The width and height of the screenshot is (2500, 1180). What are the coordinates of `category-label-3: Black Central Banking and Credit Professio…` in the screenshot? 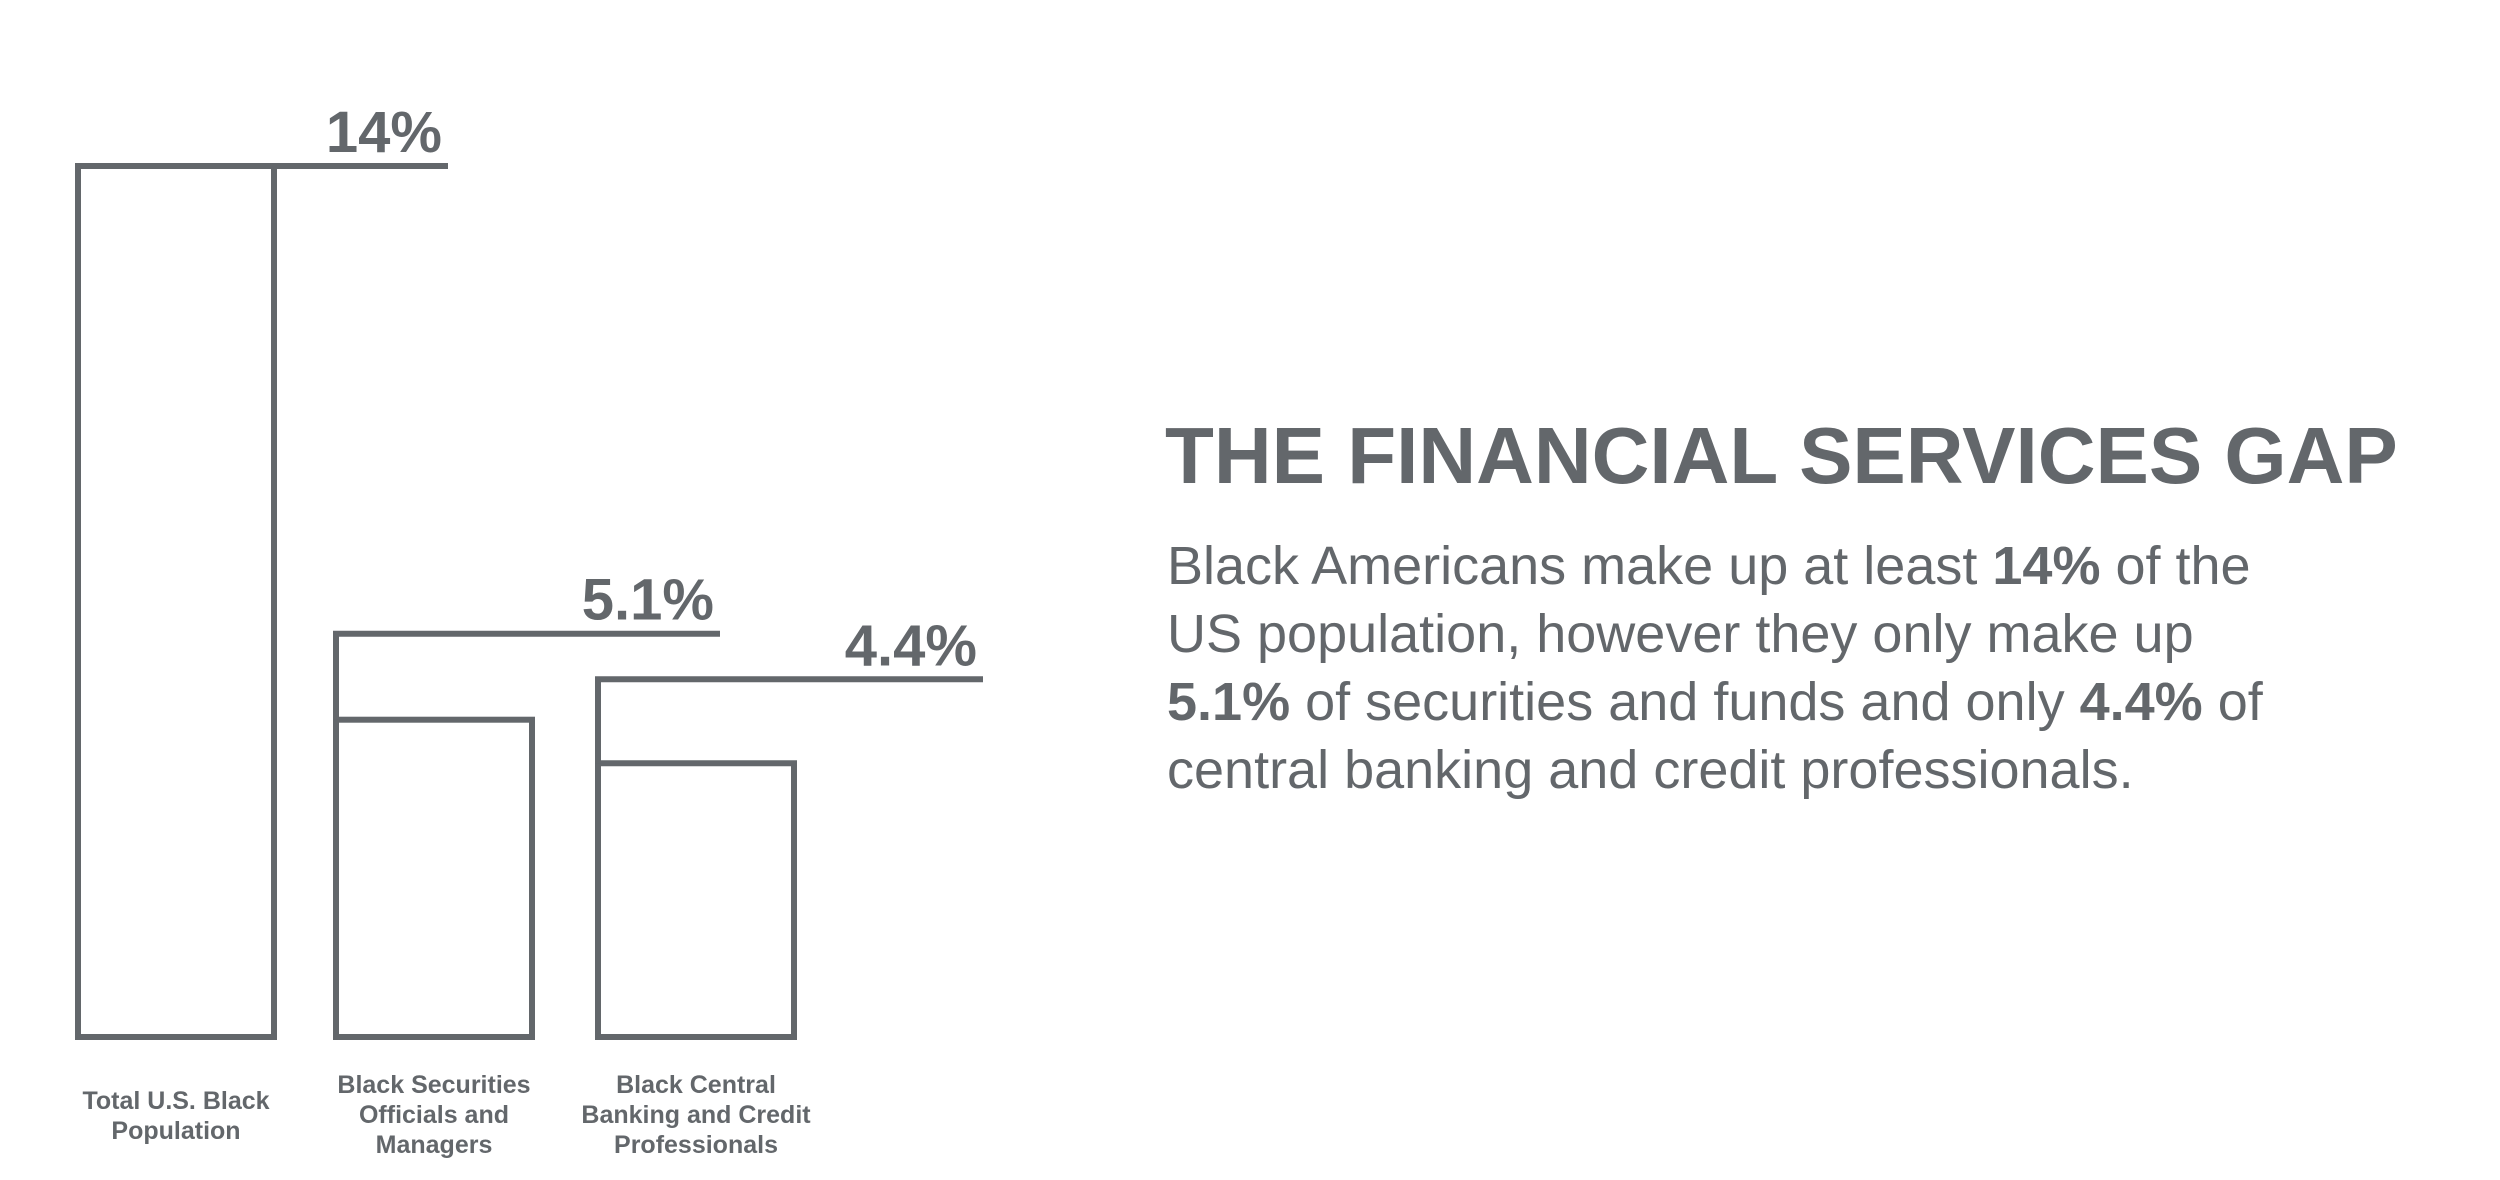 It's located at (696, 1115).